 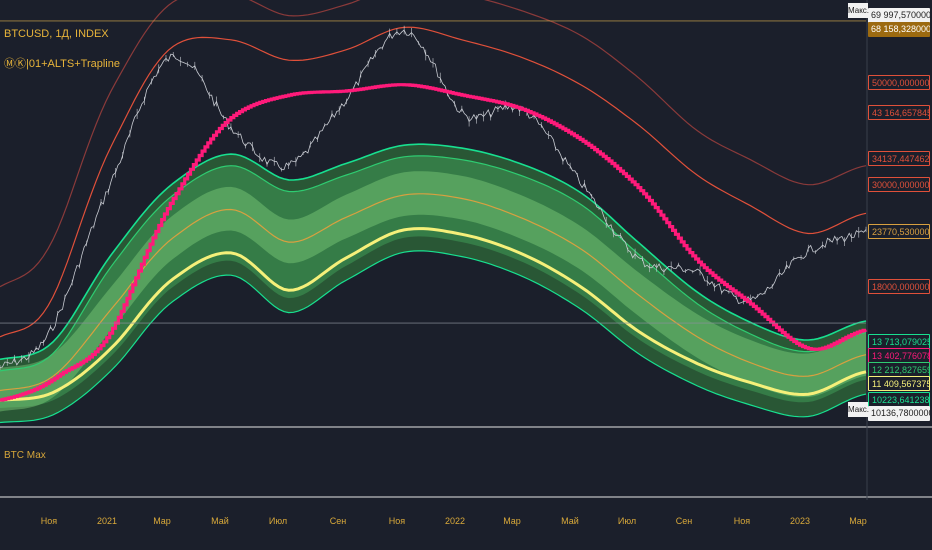 I want to click on price-tag: 10223,6412381466032, so click(x=899, y=400).